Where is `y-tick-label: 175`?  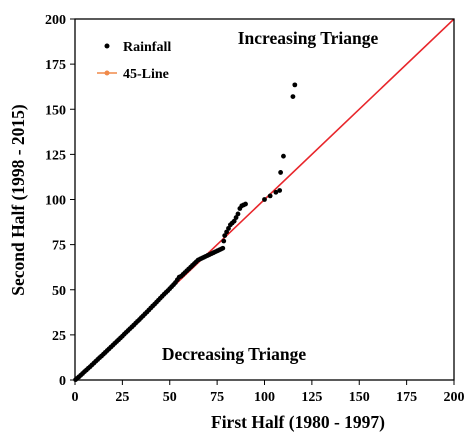 y-tick-label: 175 is located at coordinates (55, 65).